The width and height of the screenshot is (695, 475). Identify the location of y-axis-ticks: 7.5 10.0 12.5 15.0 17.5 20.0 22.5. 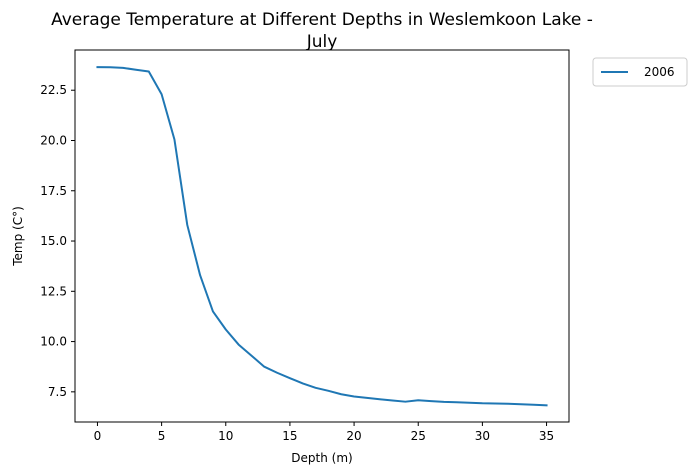
(57, 241).